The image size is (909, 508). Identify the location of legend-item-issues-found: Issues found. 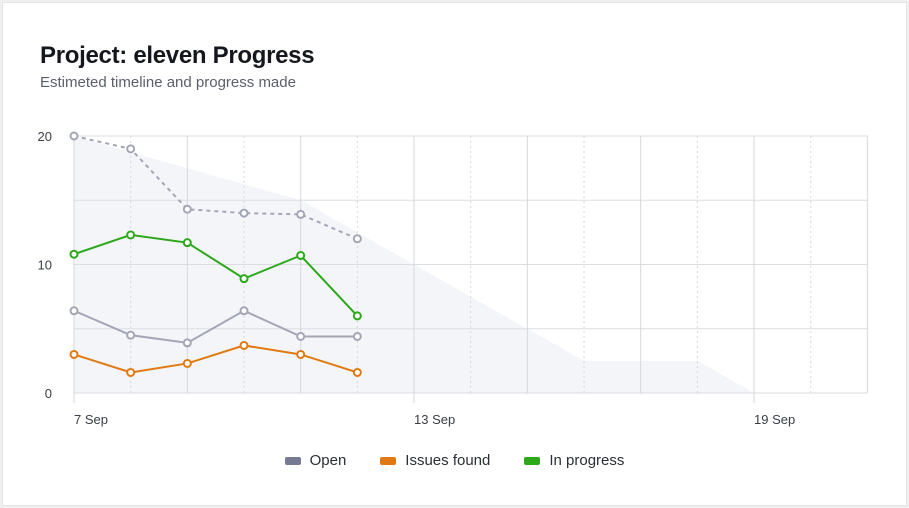
(435, 460).